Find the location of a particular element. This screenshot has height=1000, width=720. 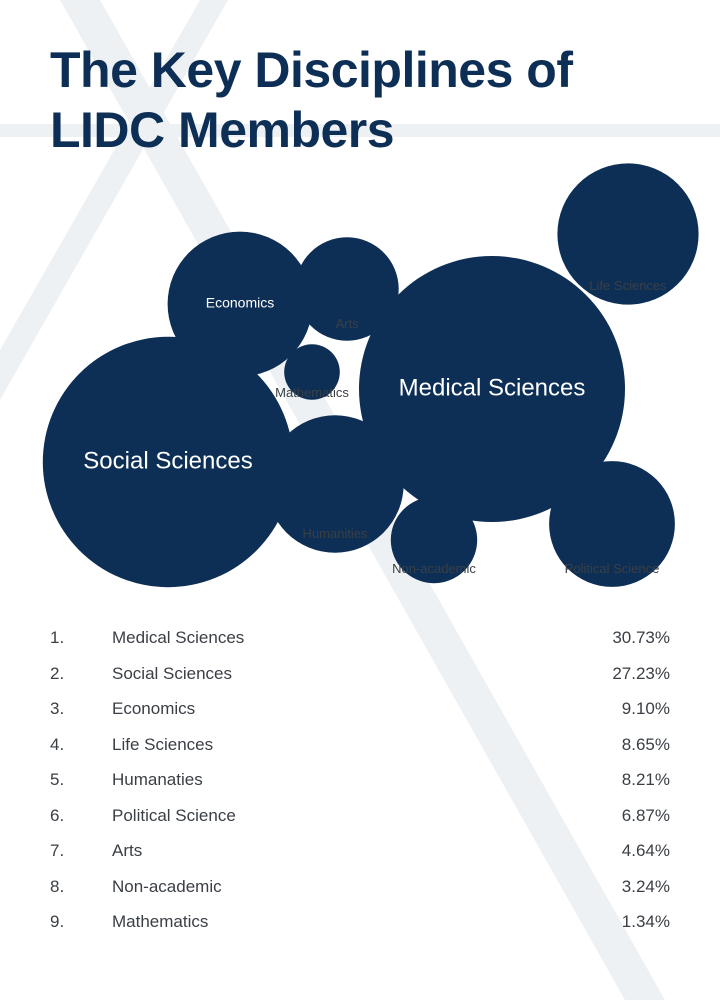

ranking-value: 8.21% is located at coordinates (645, 779).